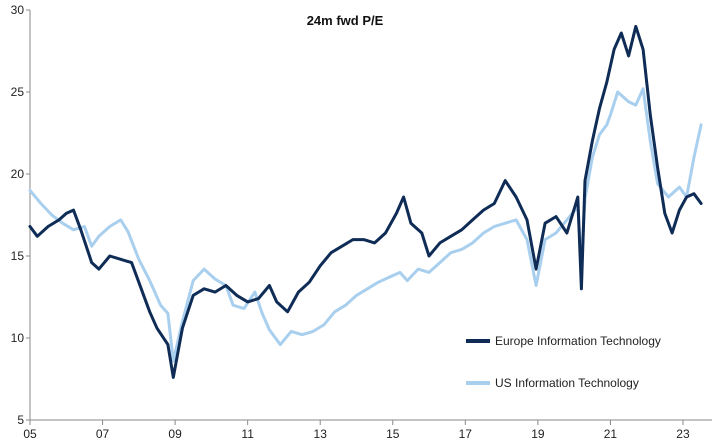  Describe the element at coordinates (611, 434) in the screenshot. I see `x-tick-label: 21` at that location.